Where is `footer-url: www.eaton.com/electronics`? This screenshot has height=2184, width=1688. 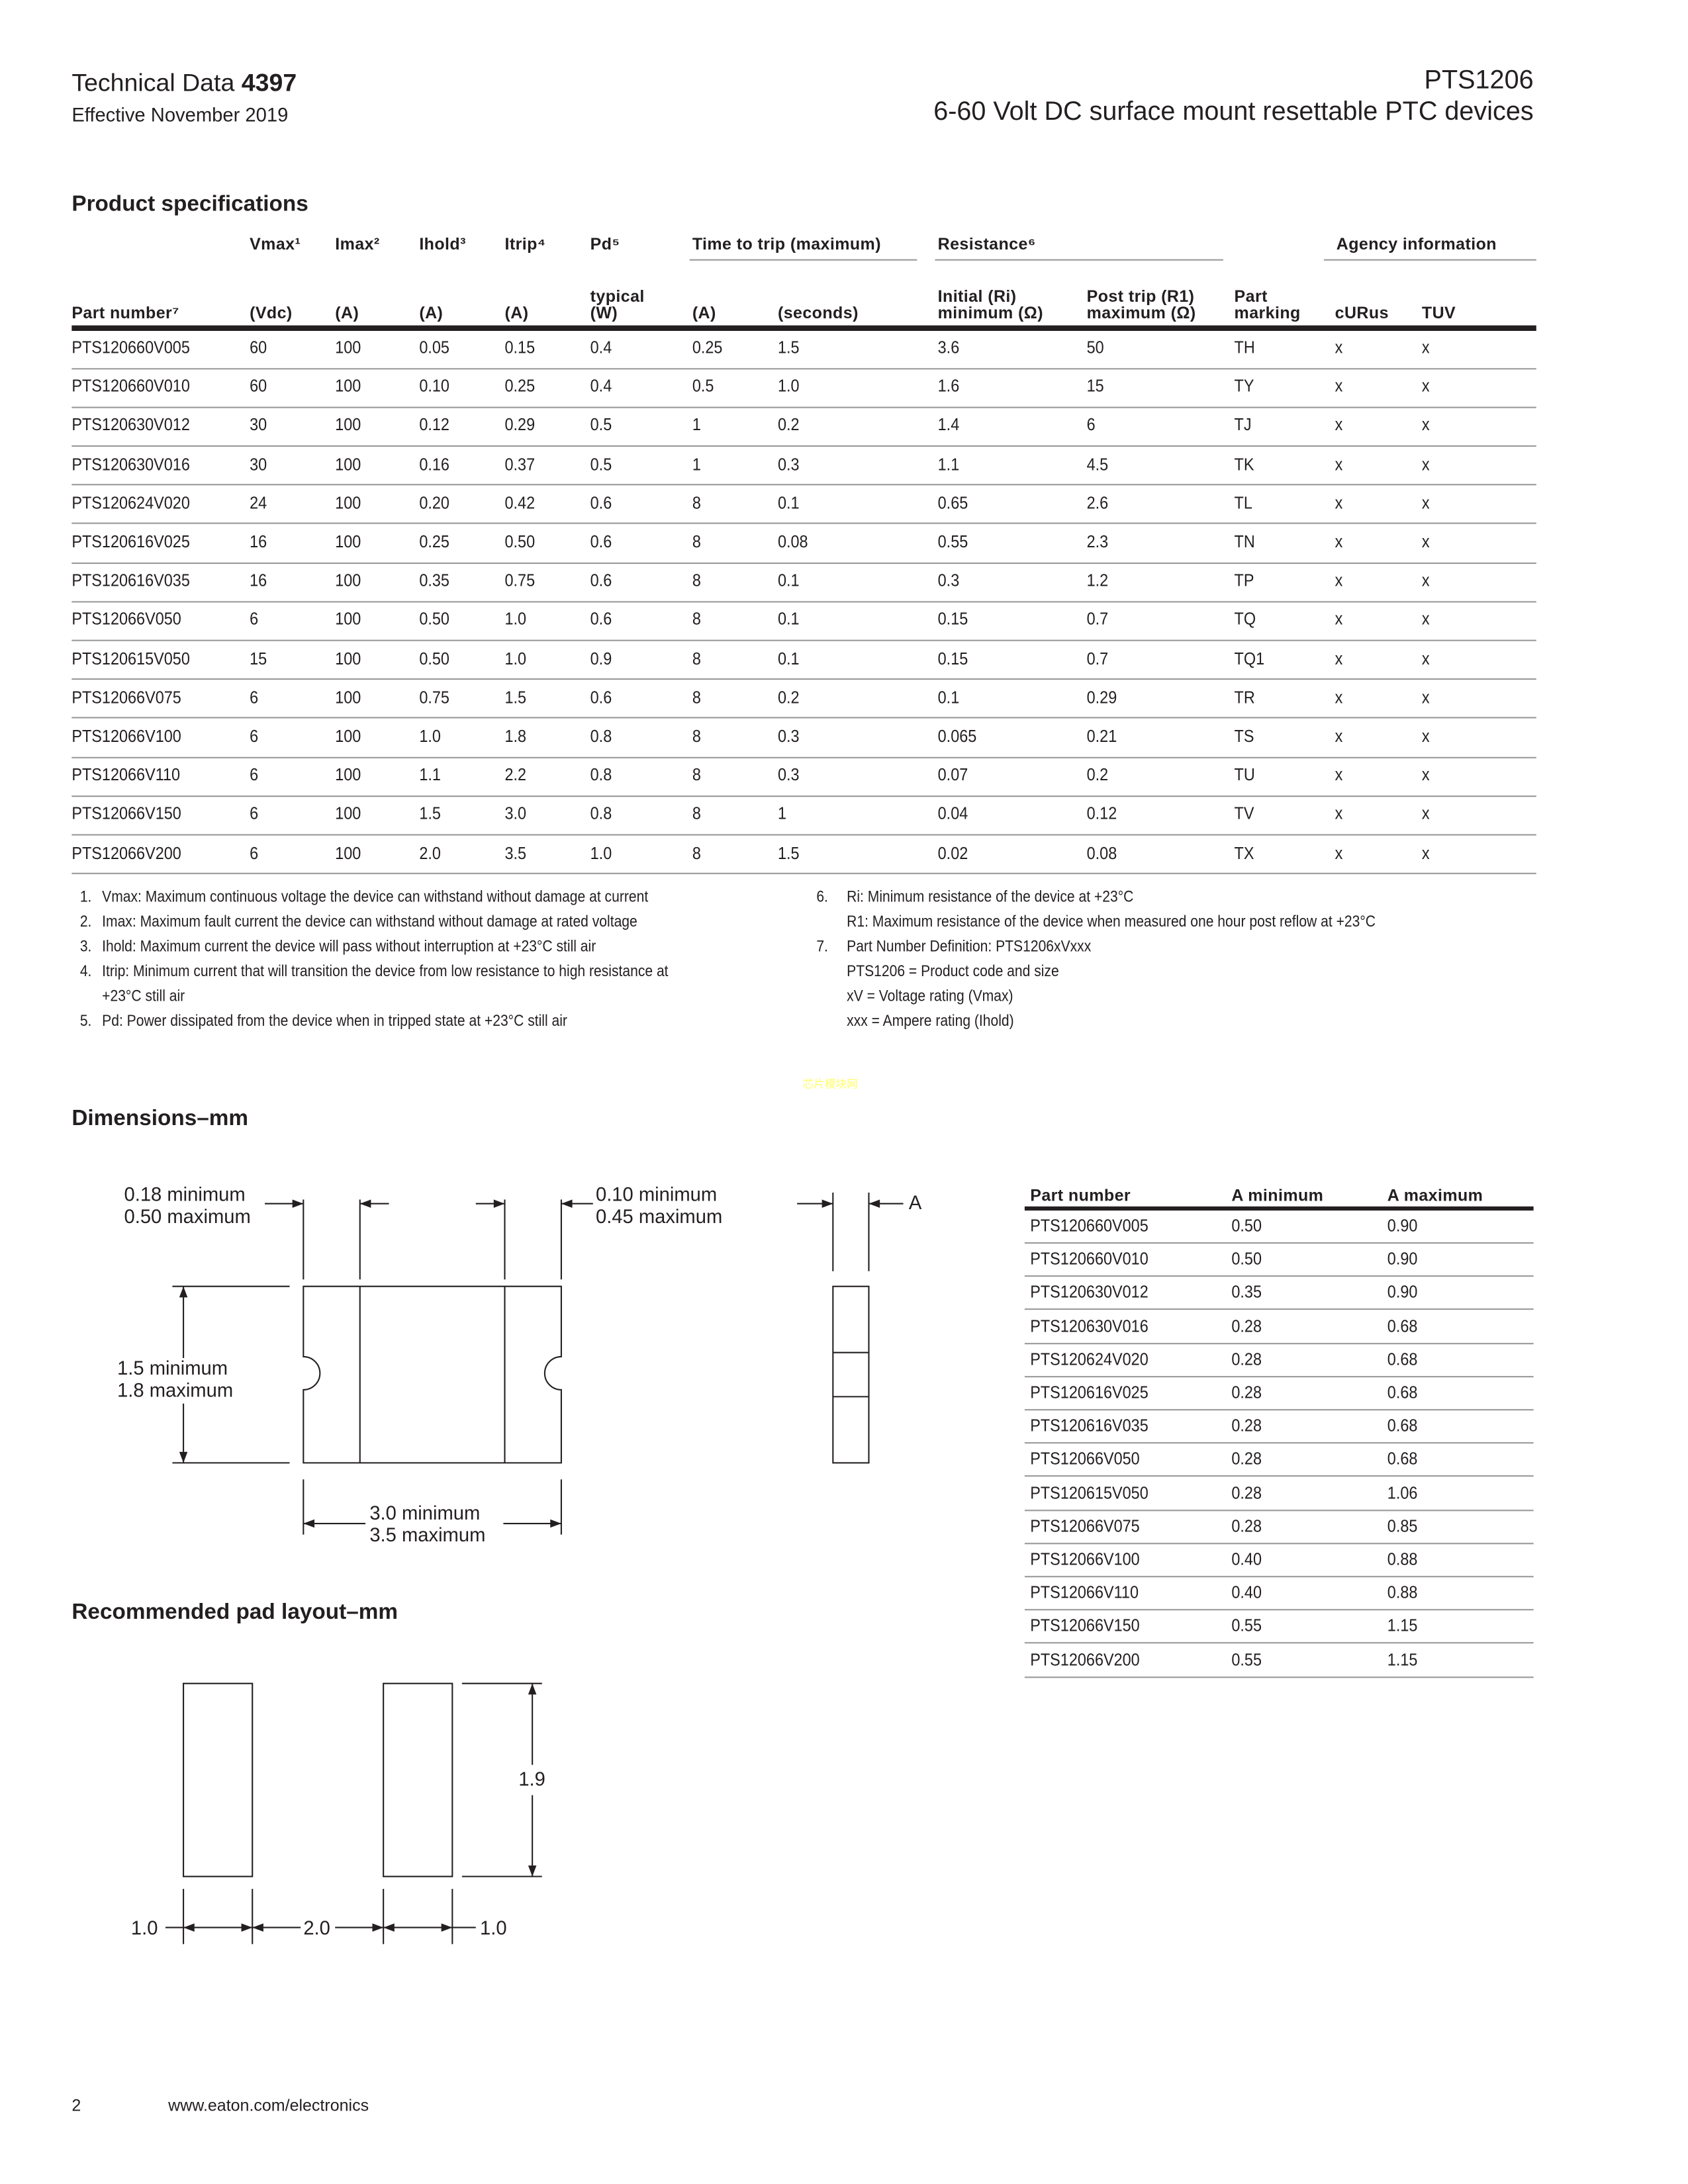 footer-url: www.eaton.com/electronics is located at coordinates (268, 2105).